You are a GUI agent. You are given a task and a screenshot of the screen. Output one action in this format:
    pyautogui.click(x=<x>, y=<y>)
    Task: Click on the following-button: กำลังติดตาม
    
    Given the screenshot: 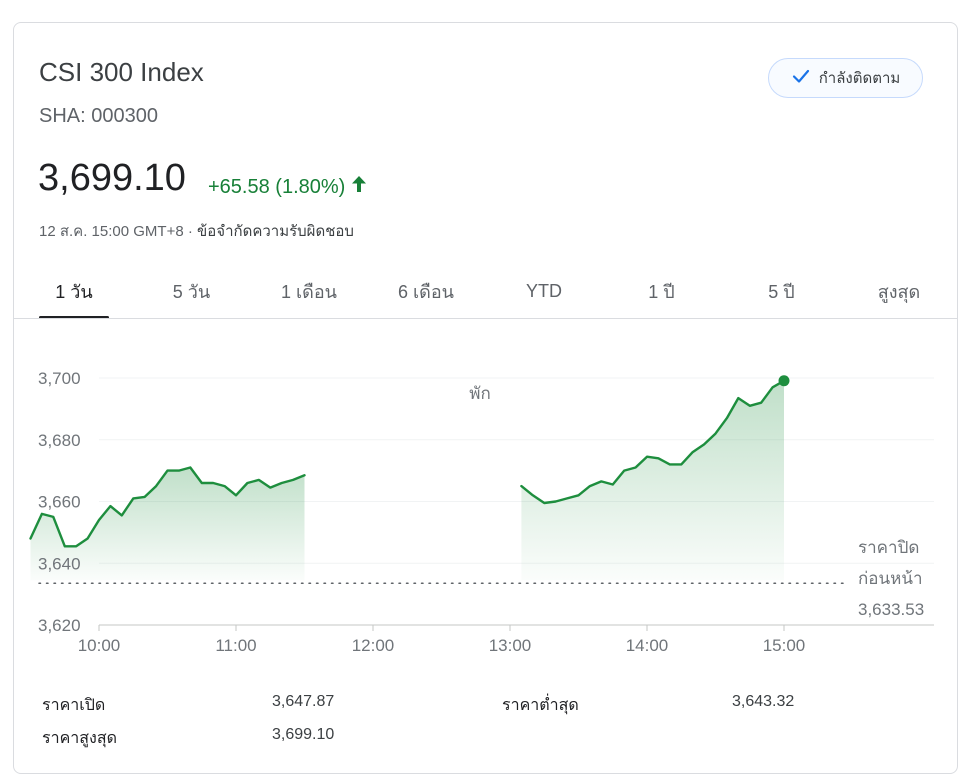 What is the action you would take?
    pyautogui.click(x=845, y=78)
    